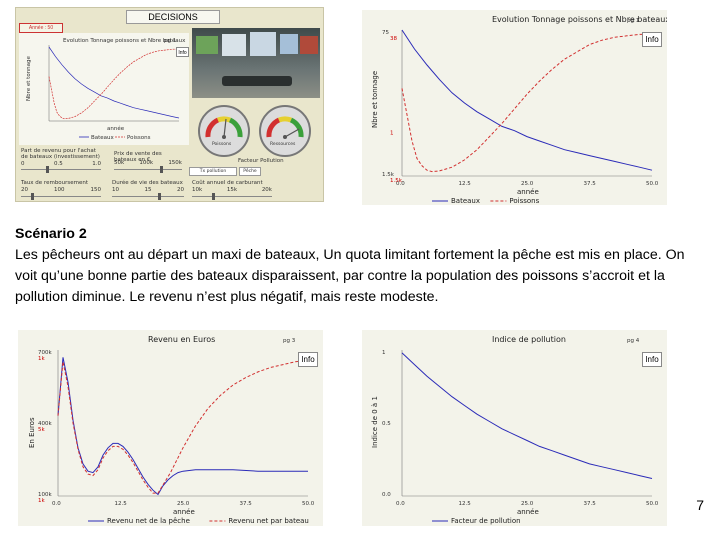  I want to click on peche-button: Pêche, so click(250, 171).